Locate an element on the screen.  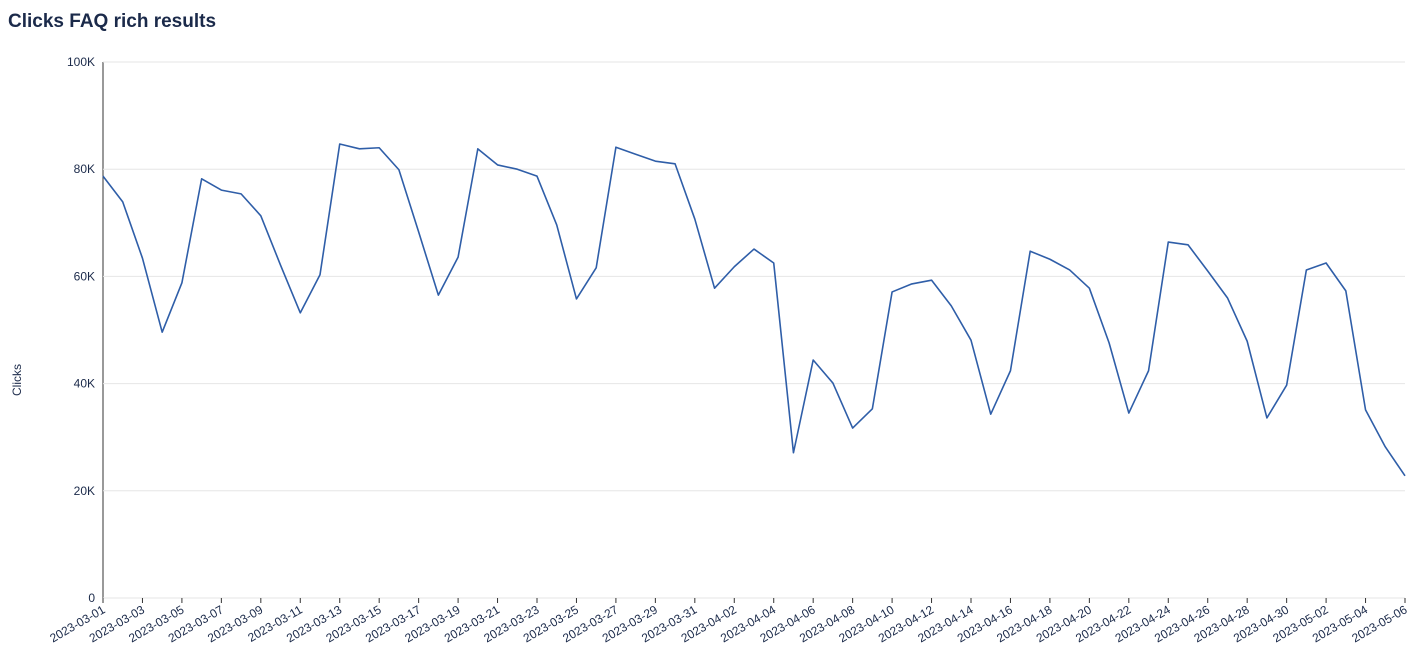
y-axis-label: Clicks is located at coordinates (17, 380).